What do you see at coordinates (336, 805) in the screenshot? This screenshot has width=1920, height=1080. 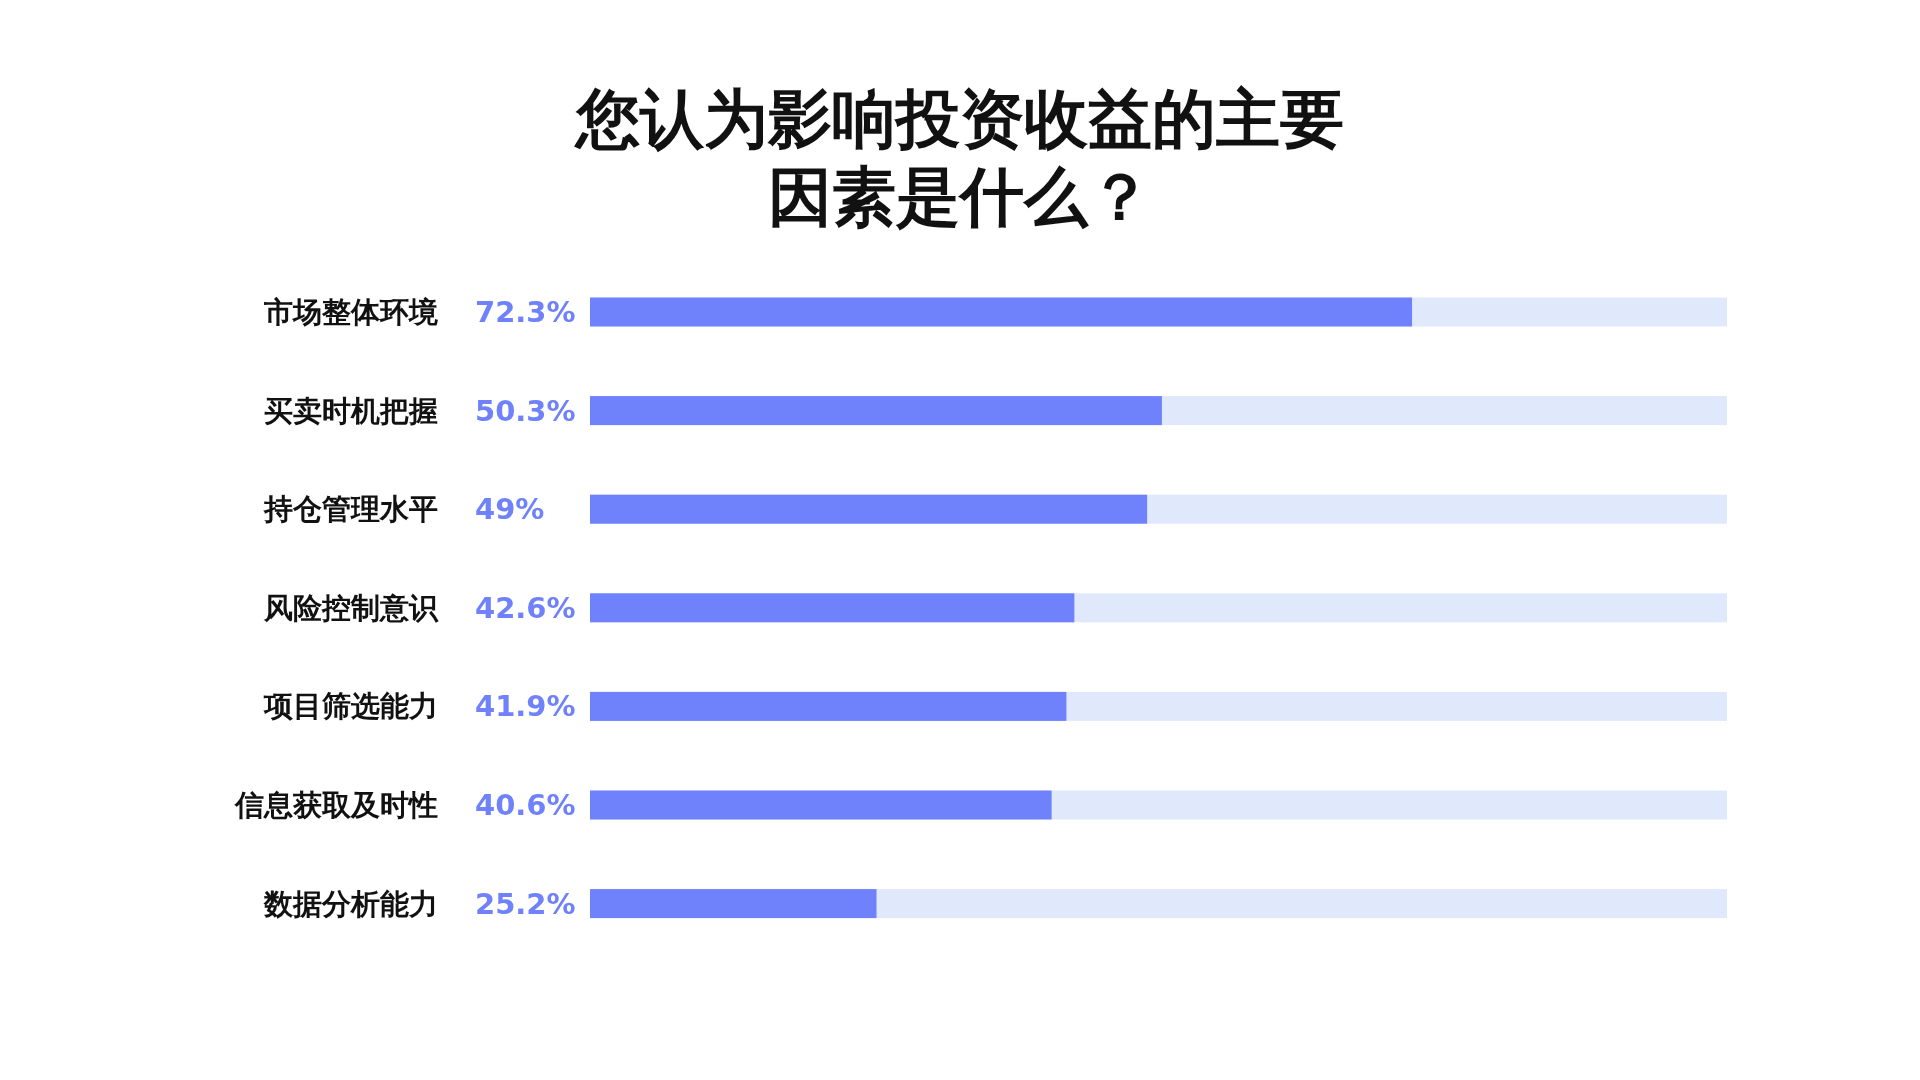 I see `y-tick-label: 信息获取及时性` at bounding box center [336, 805].